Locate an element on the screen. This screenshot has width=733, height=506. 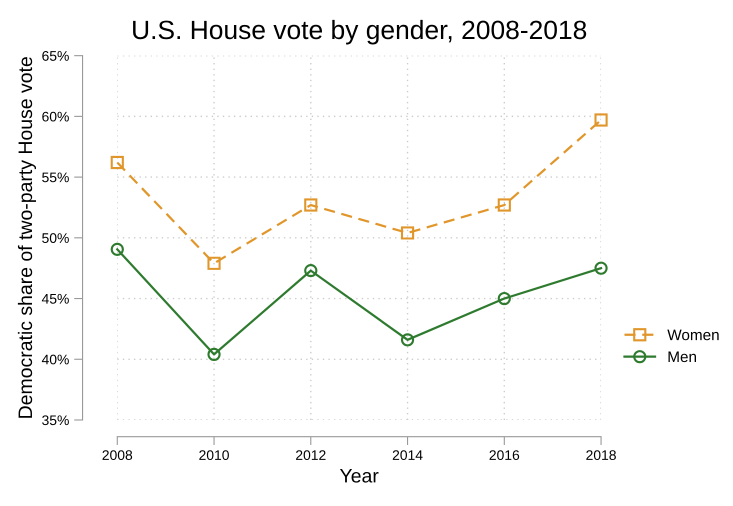
chart-title: U.S. House vote by gender, 2008-2018 is located at coordinates (359, 32).